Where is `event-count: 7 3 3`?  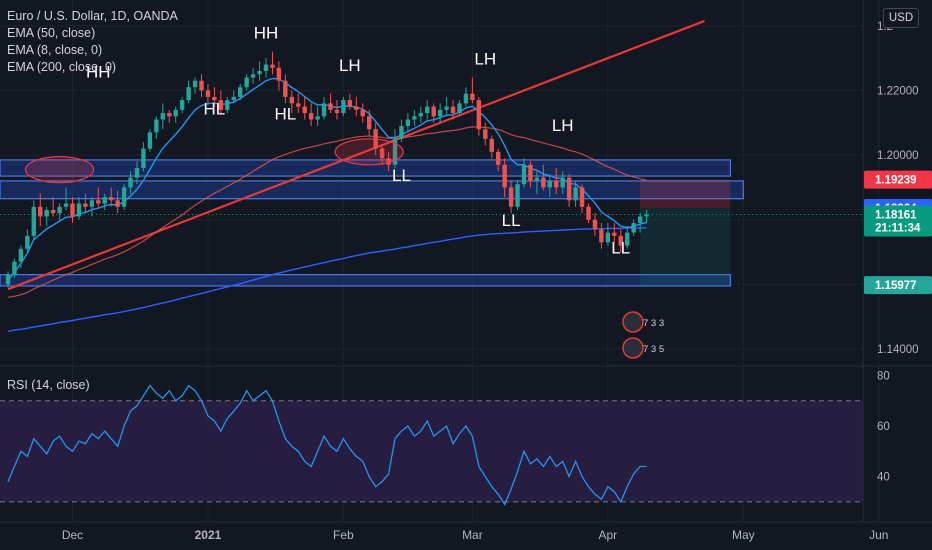
event-count: 7 3 3 is located at coordinates (653, 323).